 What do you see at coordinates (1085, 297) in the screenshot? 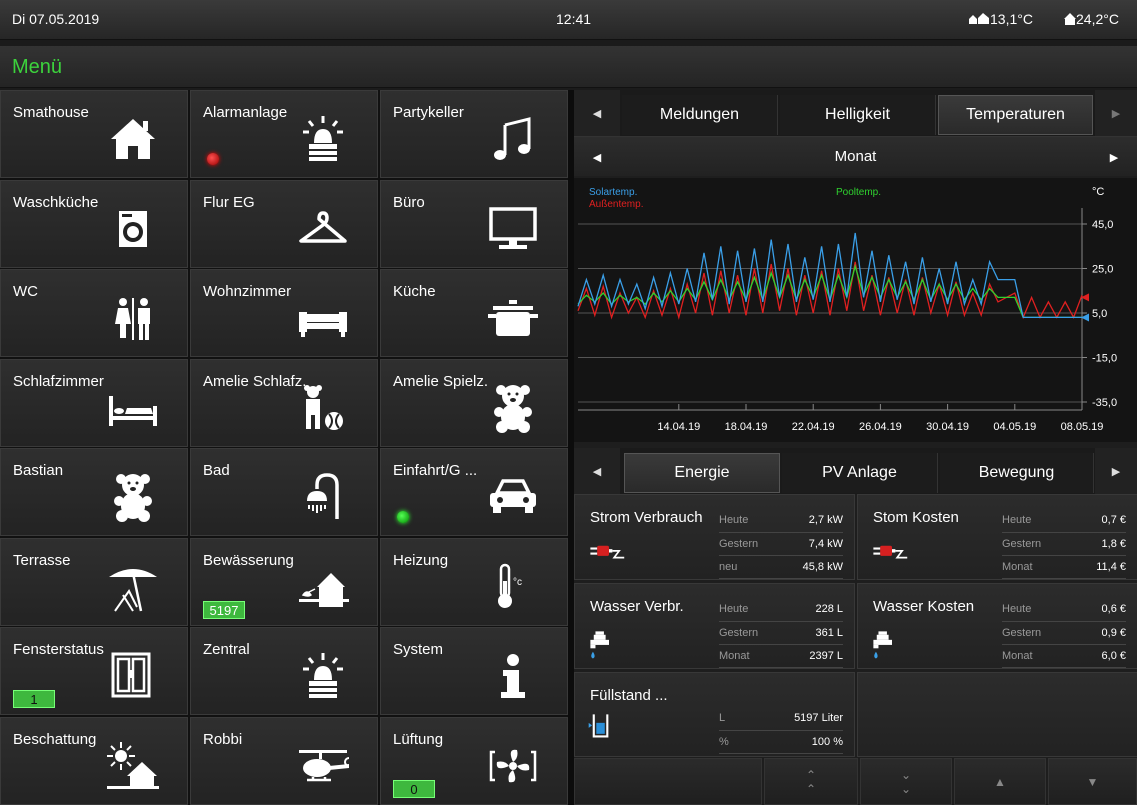
I see `current-marker-aussentemp` at bounding box center [1085, 297].